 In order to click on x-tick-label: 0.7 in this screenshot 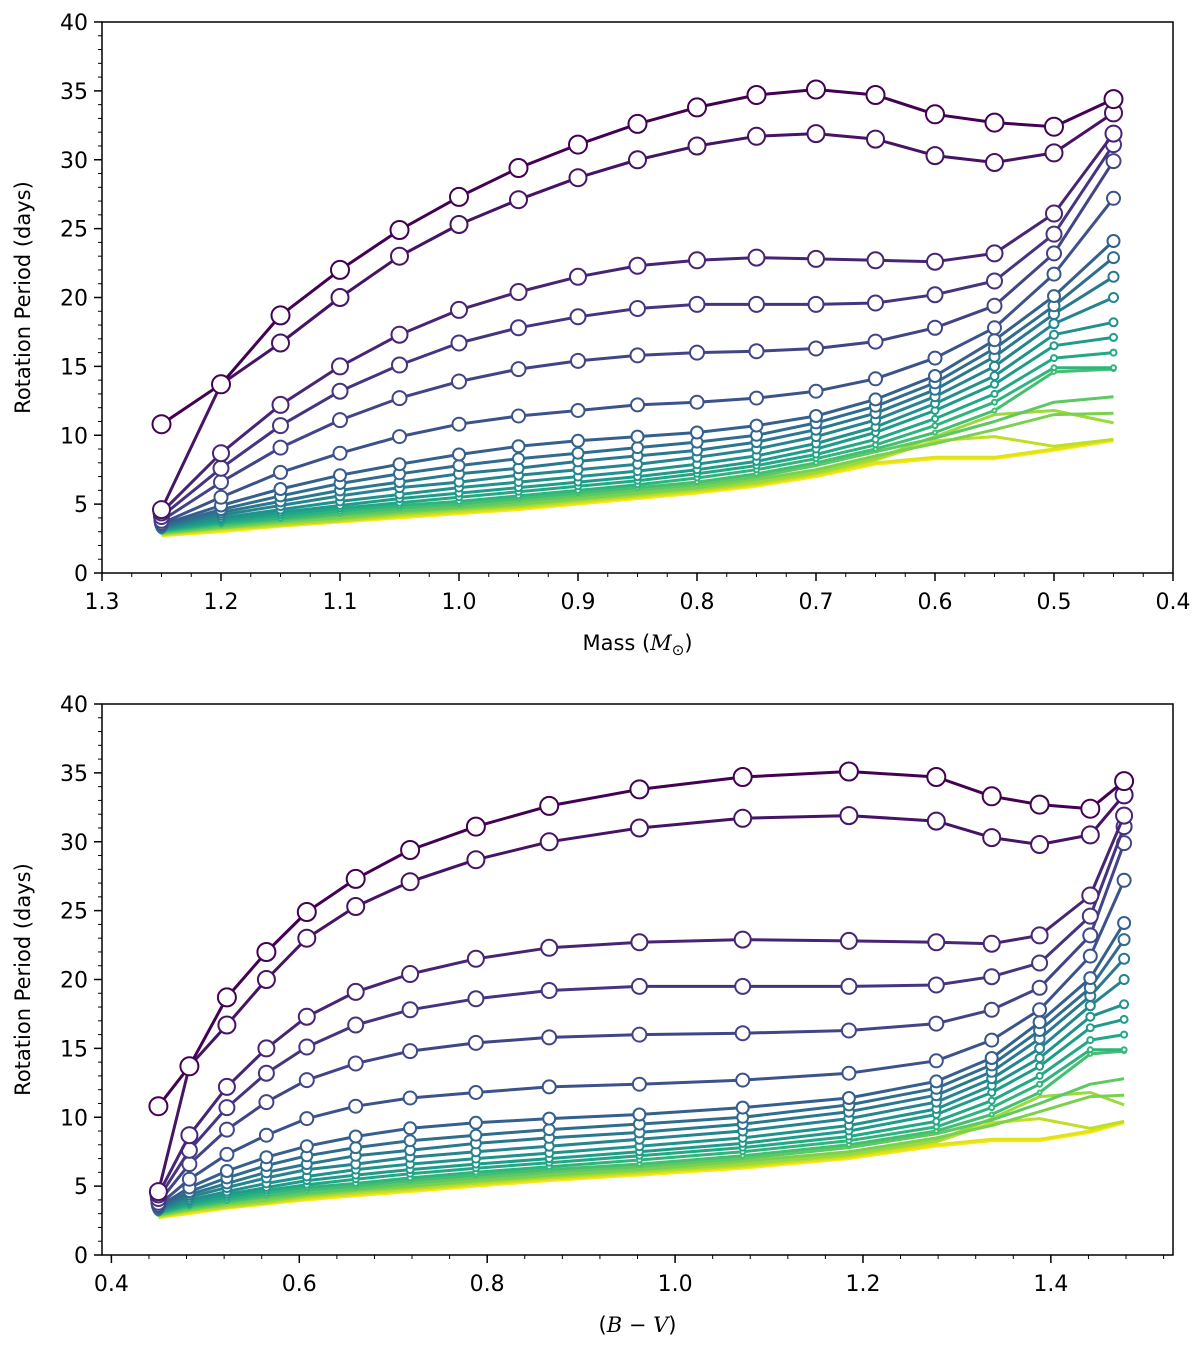, I will do `click(816, 602)`.